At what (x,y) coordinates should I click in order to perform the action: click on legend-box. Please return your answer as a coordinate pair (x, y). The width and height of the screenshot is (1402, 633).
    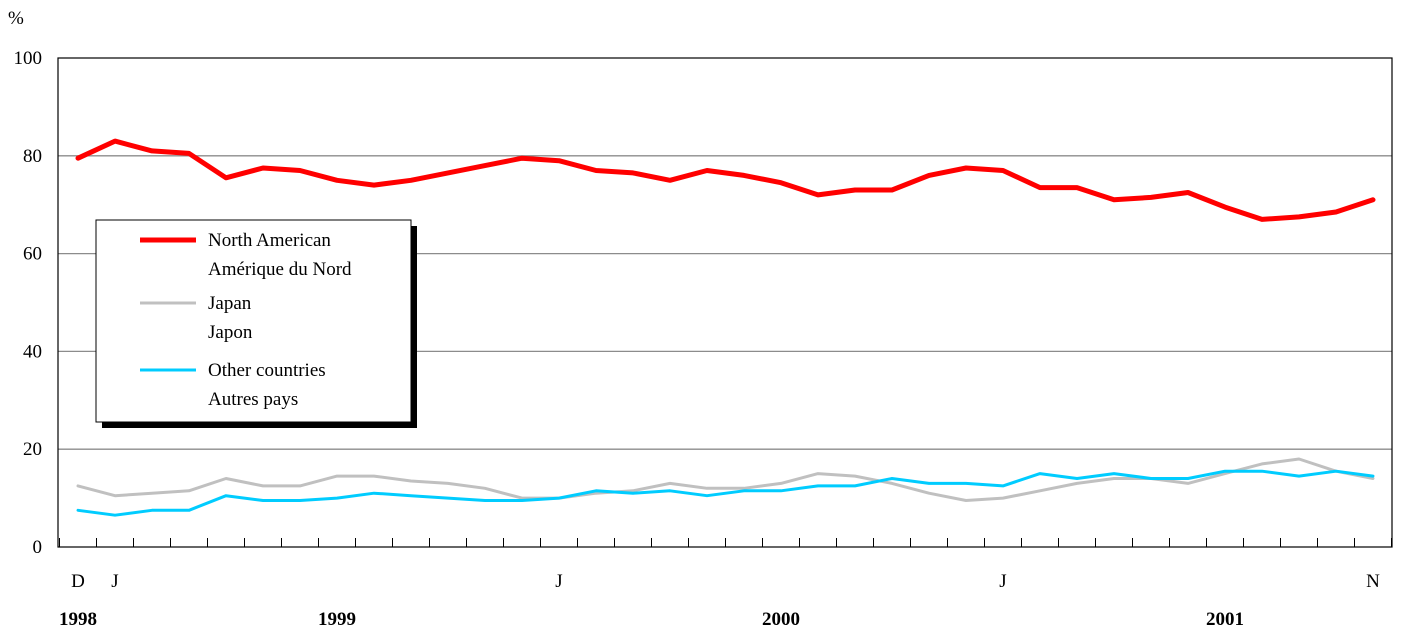
    Looking at the image, I should click on (253, 321).